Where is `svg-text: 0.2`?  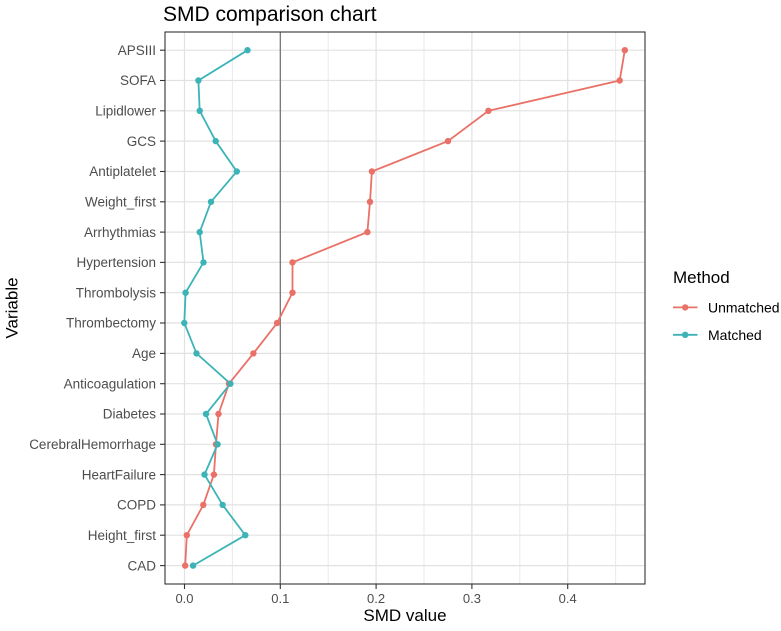
svg-text: 0.2 is located at coordinates (376, 598).